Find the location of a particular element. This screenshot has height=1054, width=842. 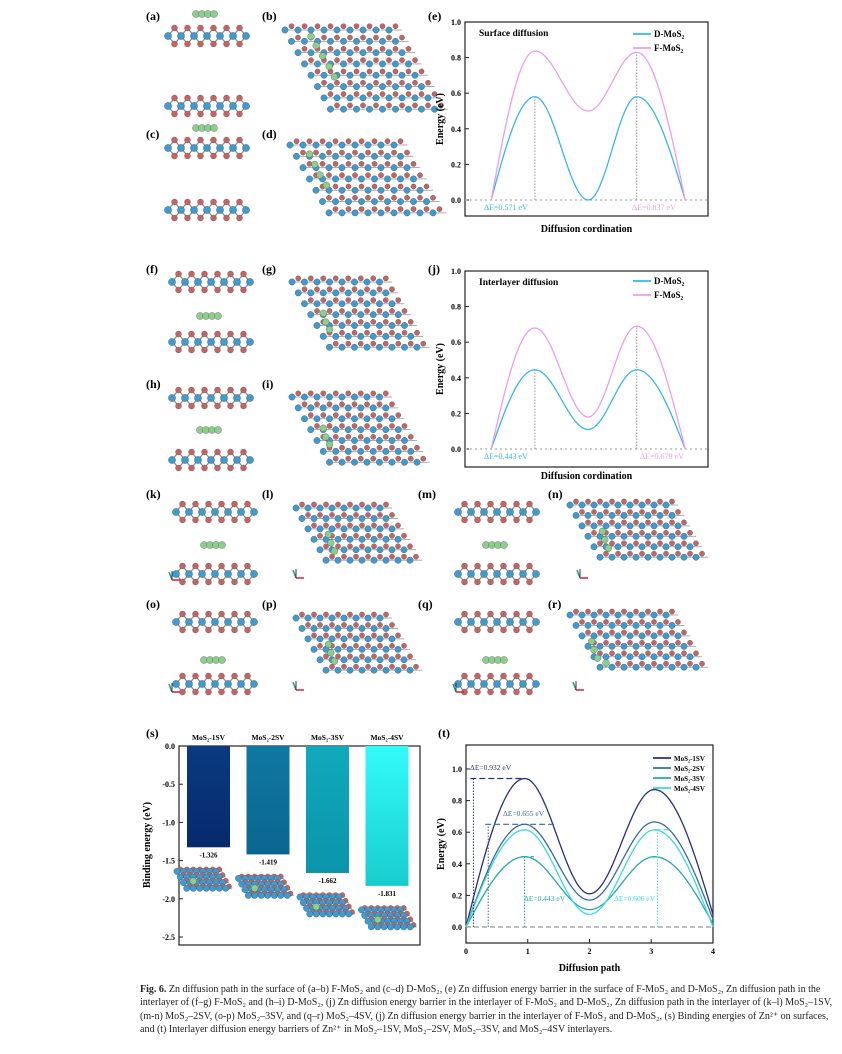

panel-label-d: (d) is located at coordinates (269, 134).